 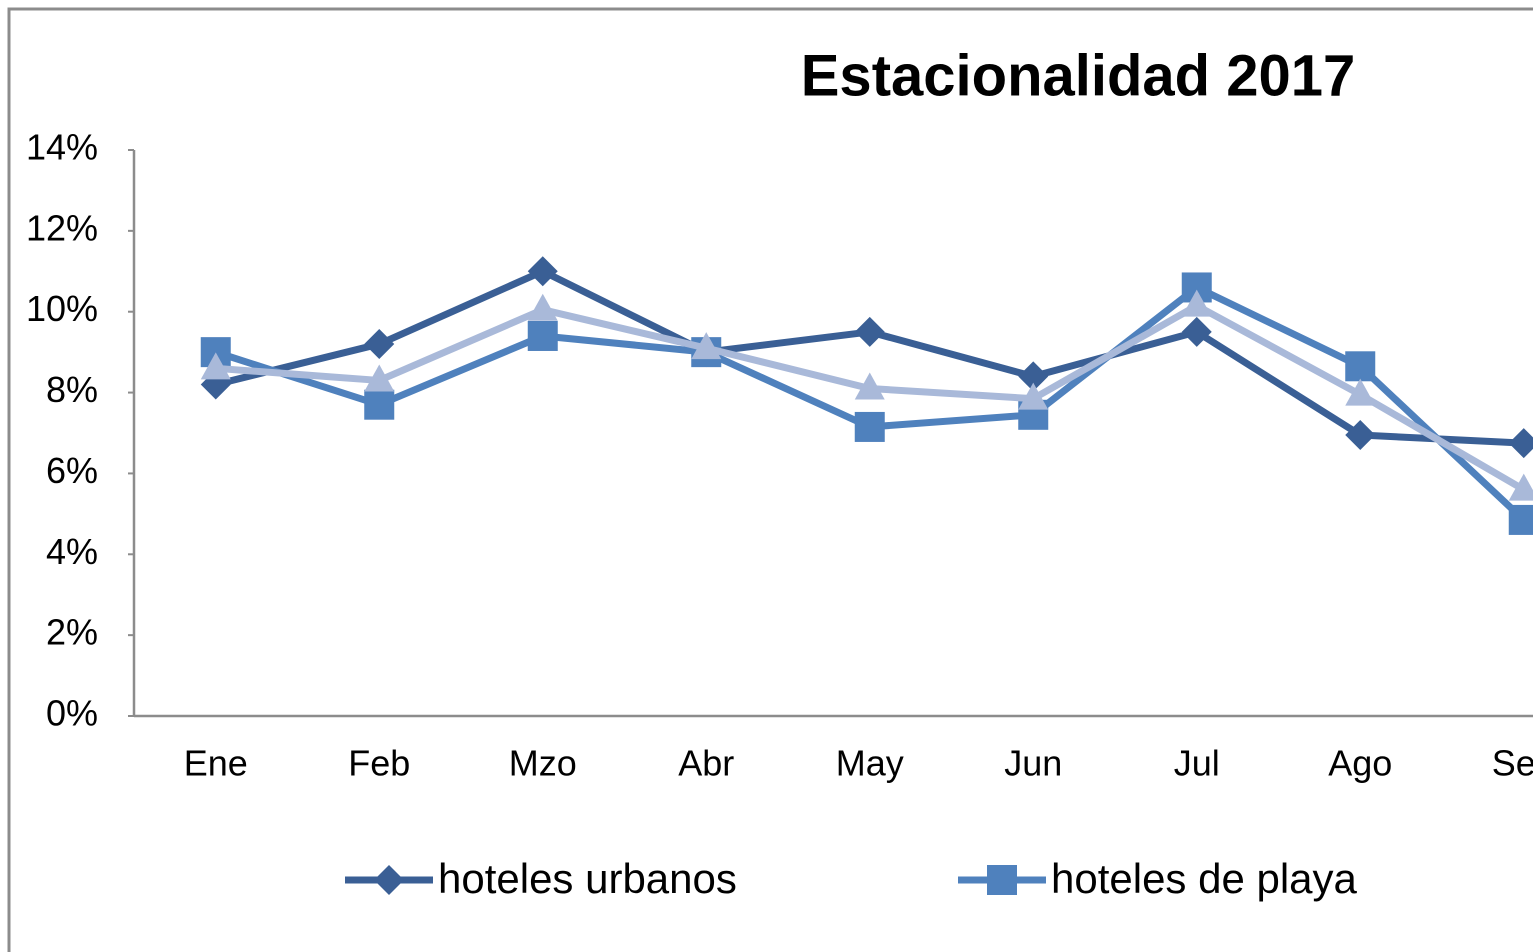 I want to click on y-tick-label: 14%, so click(x=62, y=147).